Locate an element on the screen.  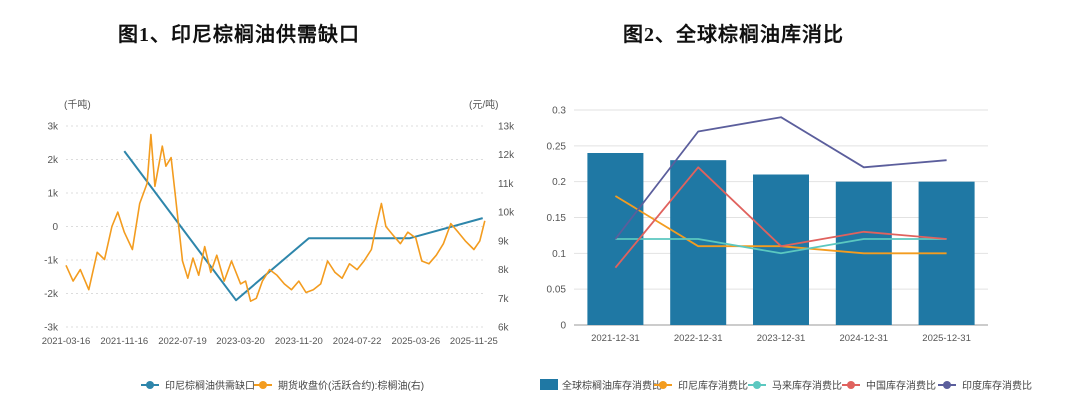
chart2-title: 图2、全球棕榈油库消比 is located at coordinates (733, 35).